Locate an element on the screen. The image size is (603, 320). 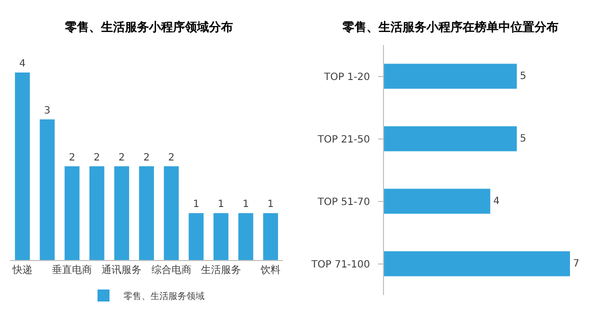
x-tick-label: 通讯服务 is located at coordinates (122, 270).